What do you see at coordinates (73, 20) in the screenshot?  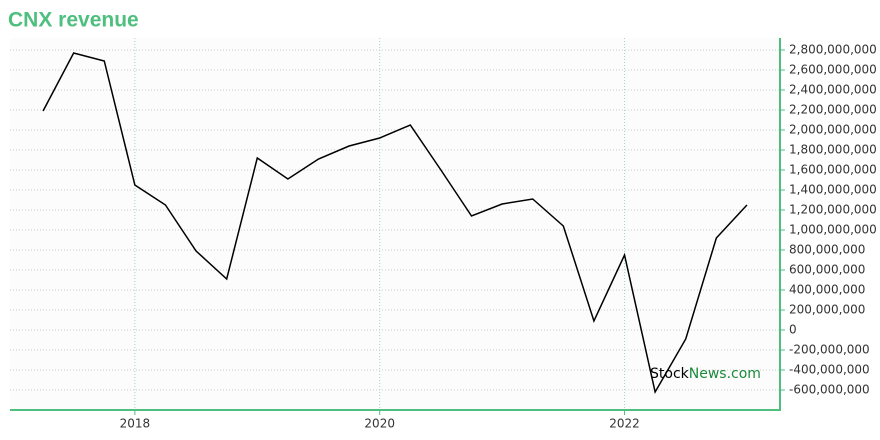 I see `chart-title: CNX revenue` at bounding box center [73, 20].